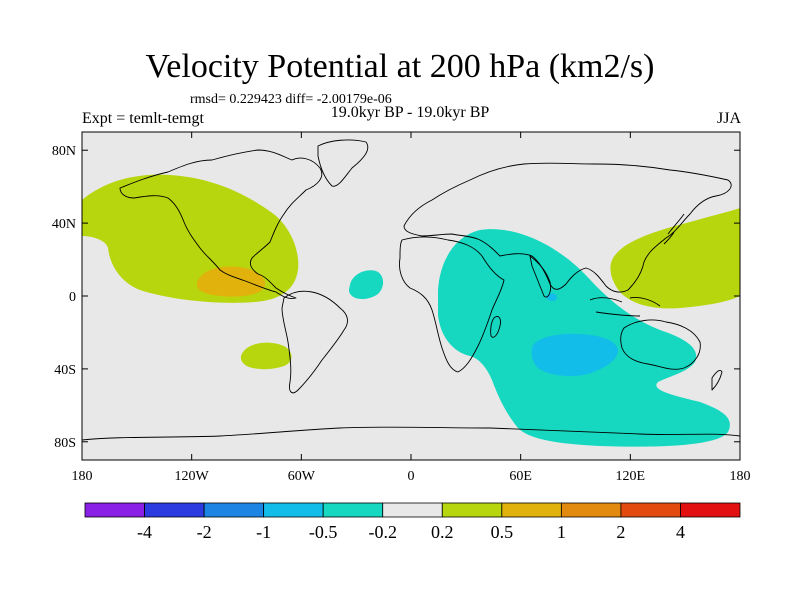 The width and height of the screenshot is (800, 600). Describe the element at coordinates (323, 532) in the screenshot. I see `colorbar-label: -0.5` at that location.